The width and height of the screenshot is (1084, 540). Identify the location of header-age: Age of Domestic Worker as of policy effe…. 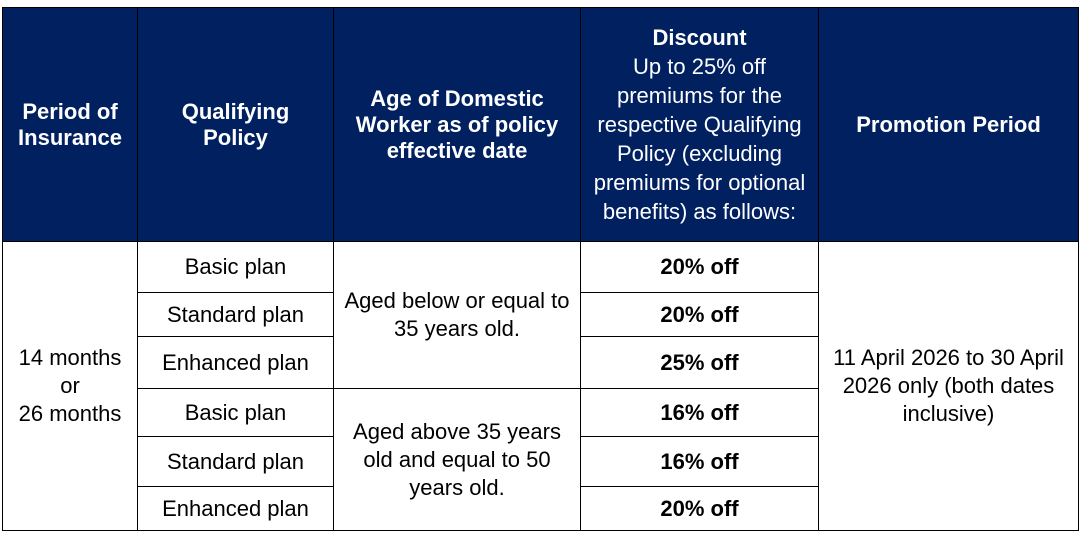
(457, 124).